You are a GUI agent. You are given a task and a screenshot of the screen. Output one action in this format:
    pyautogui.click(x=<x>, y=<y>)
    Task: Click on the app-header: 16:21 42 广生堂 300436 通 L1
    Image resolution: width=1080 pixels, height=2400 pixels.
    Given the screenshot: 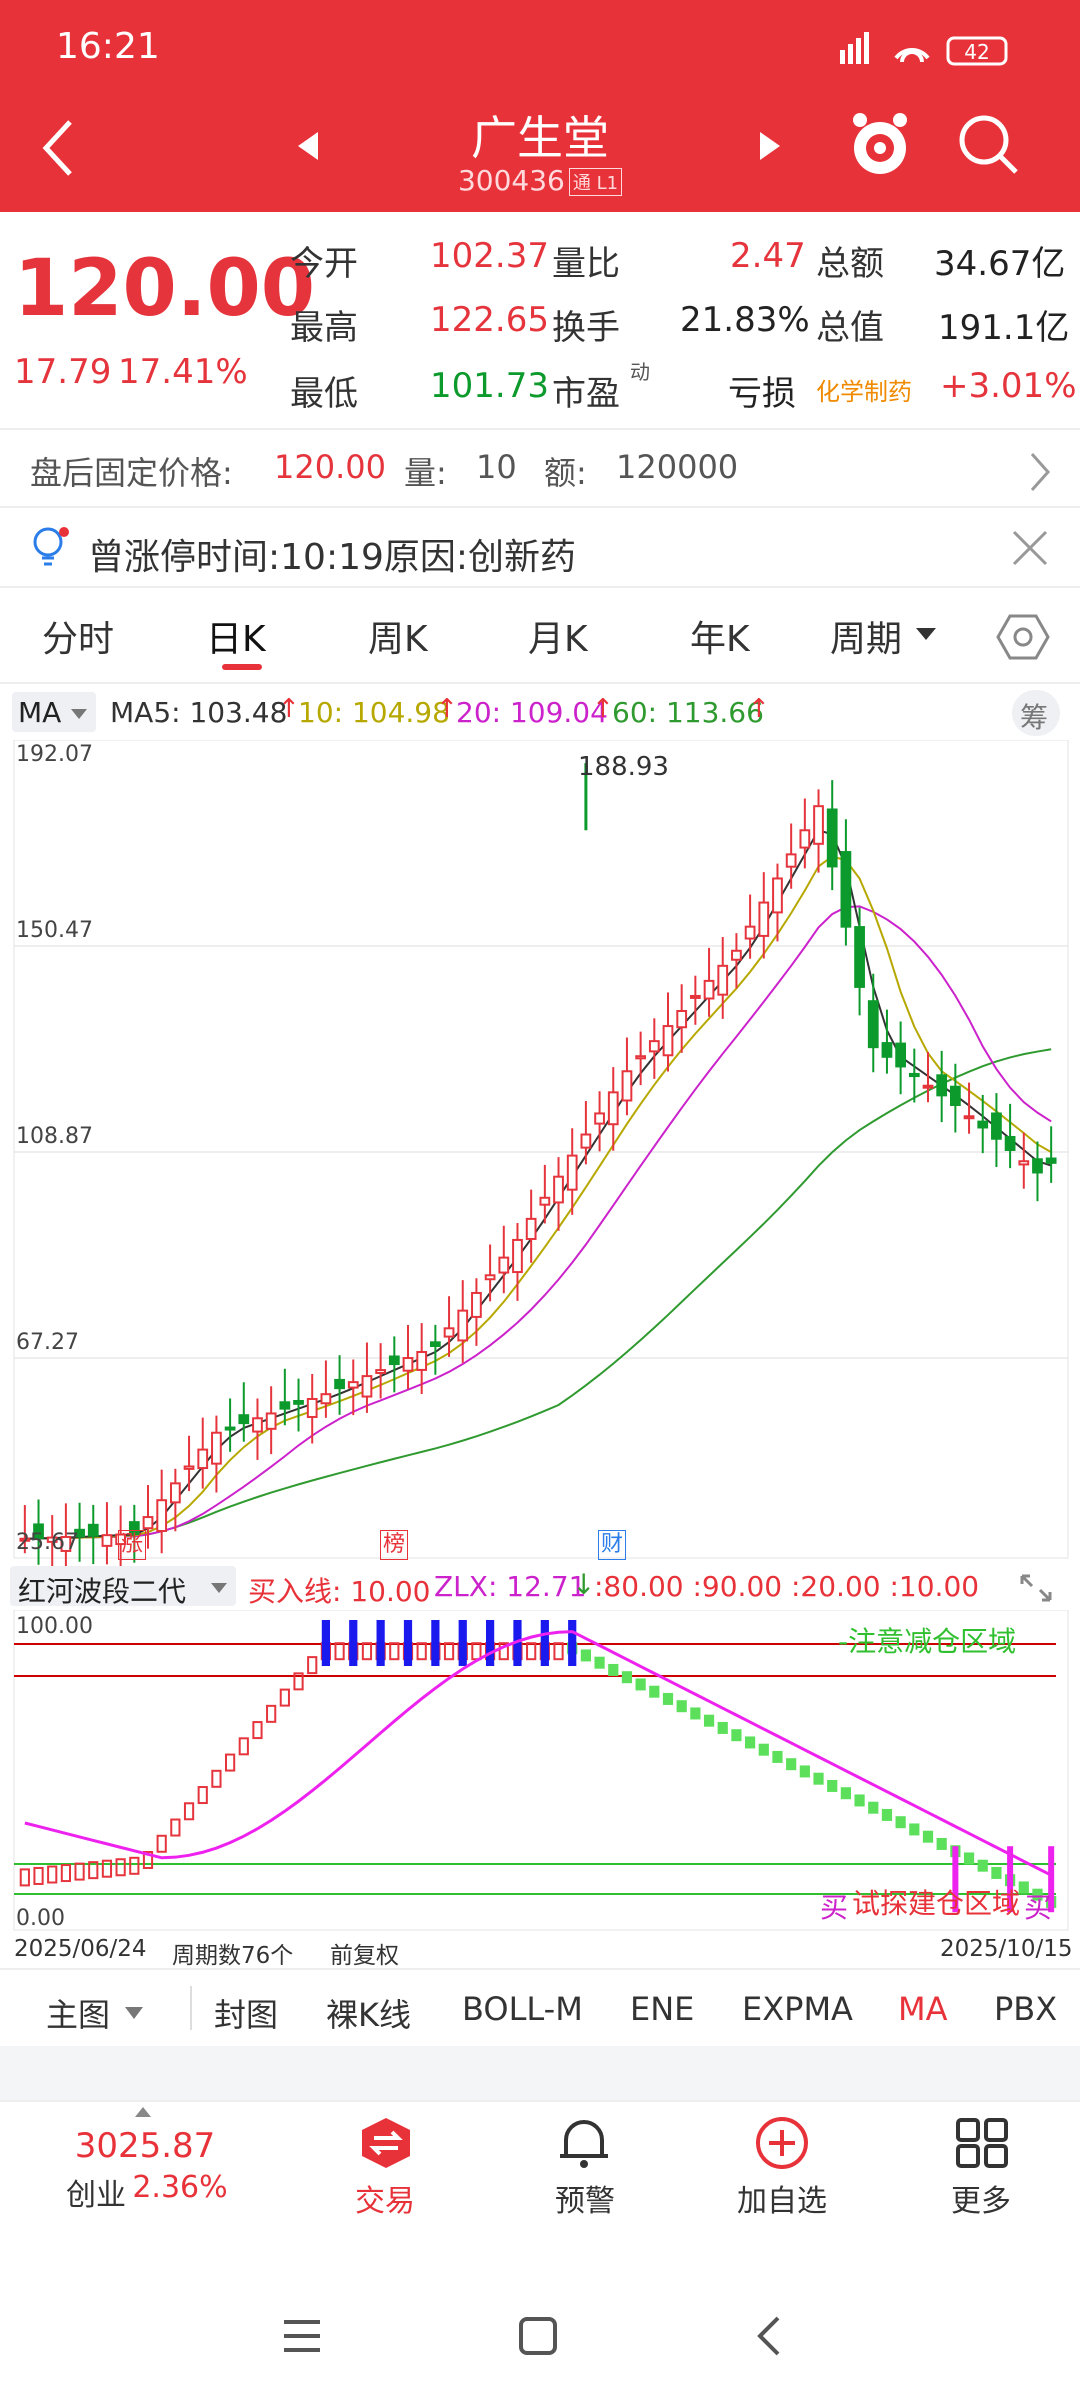 What is the action you would take?
    pyautogui.click(x=540, y=106)
    